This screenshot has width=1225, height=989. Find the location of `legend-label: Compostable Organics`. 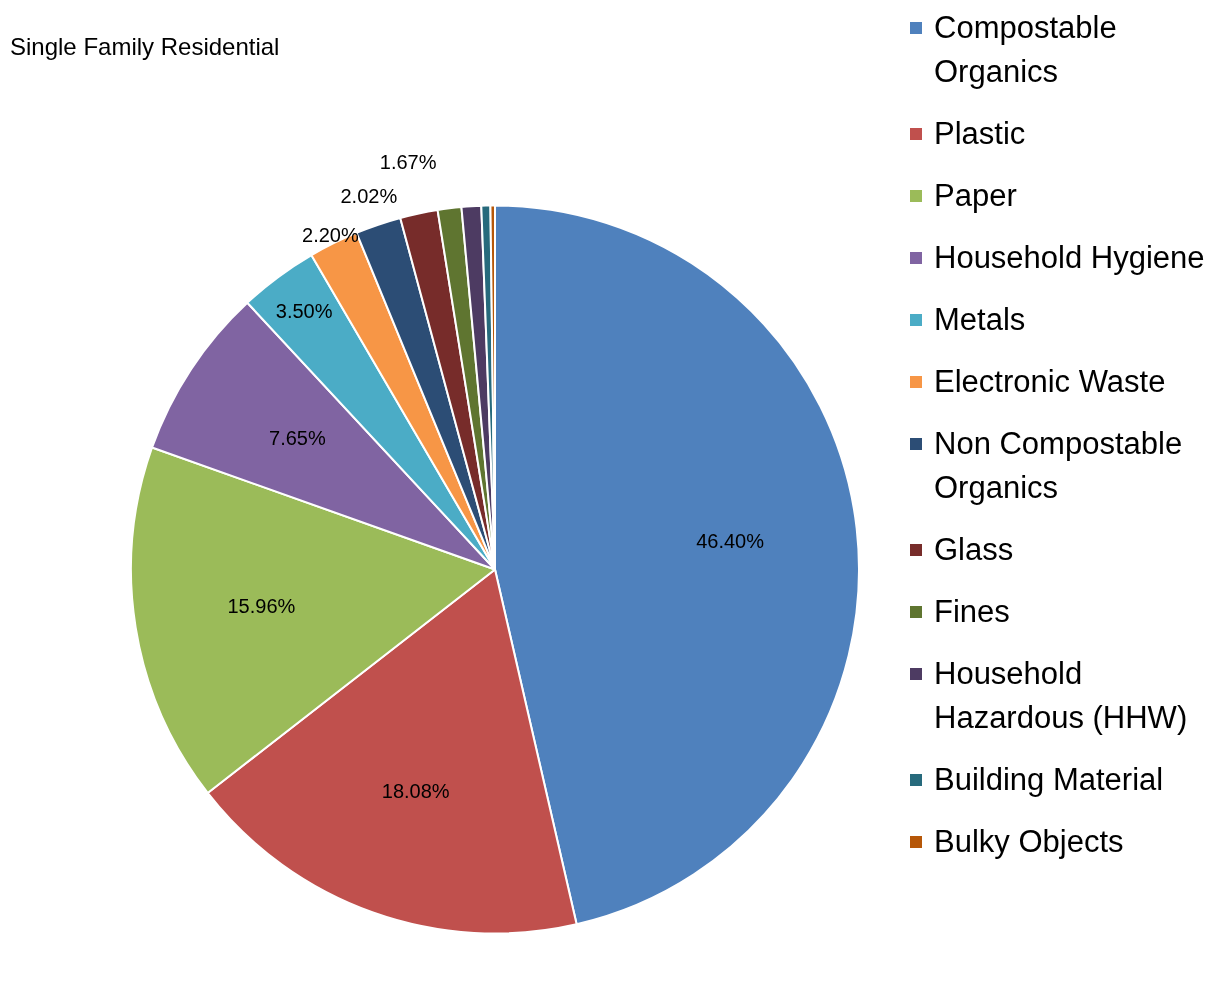

legend-label: Compostable Organics is located at coordinates (1026, 50).